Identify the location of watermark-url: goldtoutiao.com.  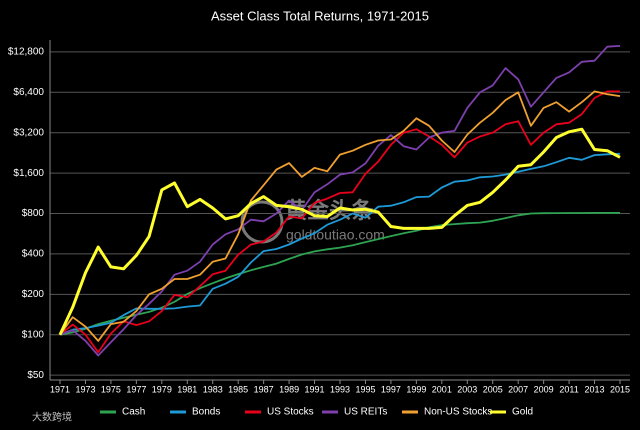
(335, 235).